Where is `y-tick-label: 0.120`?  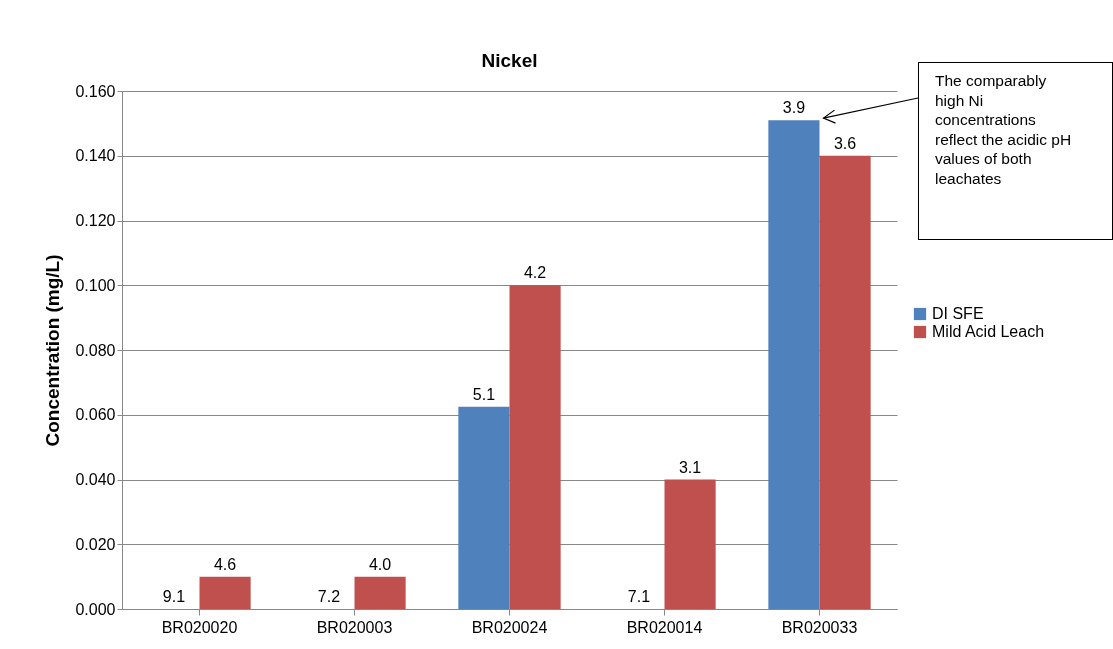
y-tick-label: 0.120 is located at coordinates (95, 220).